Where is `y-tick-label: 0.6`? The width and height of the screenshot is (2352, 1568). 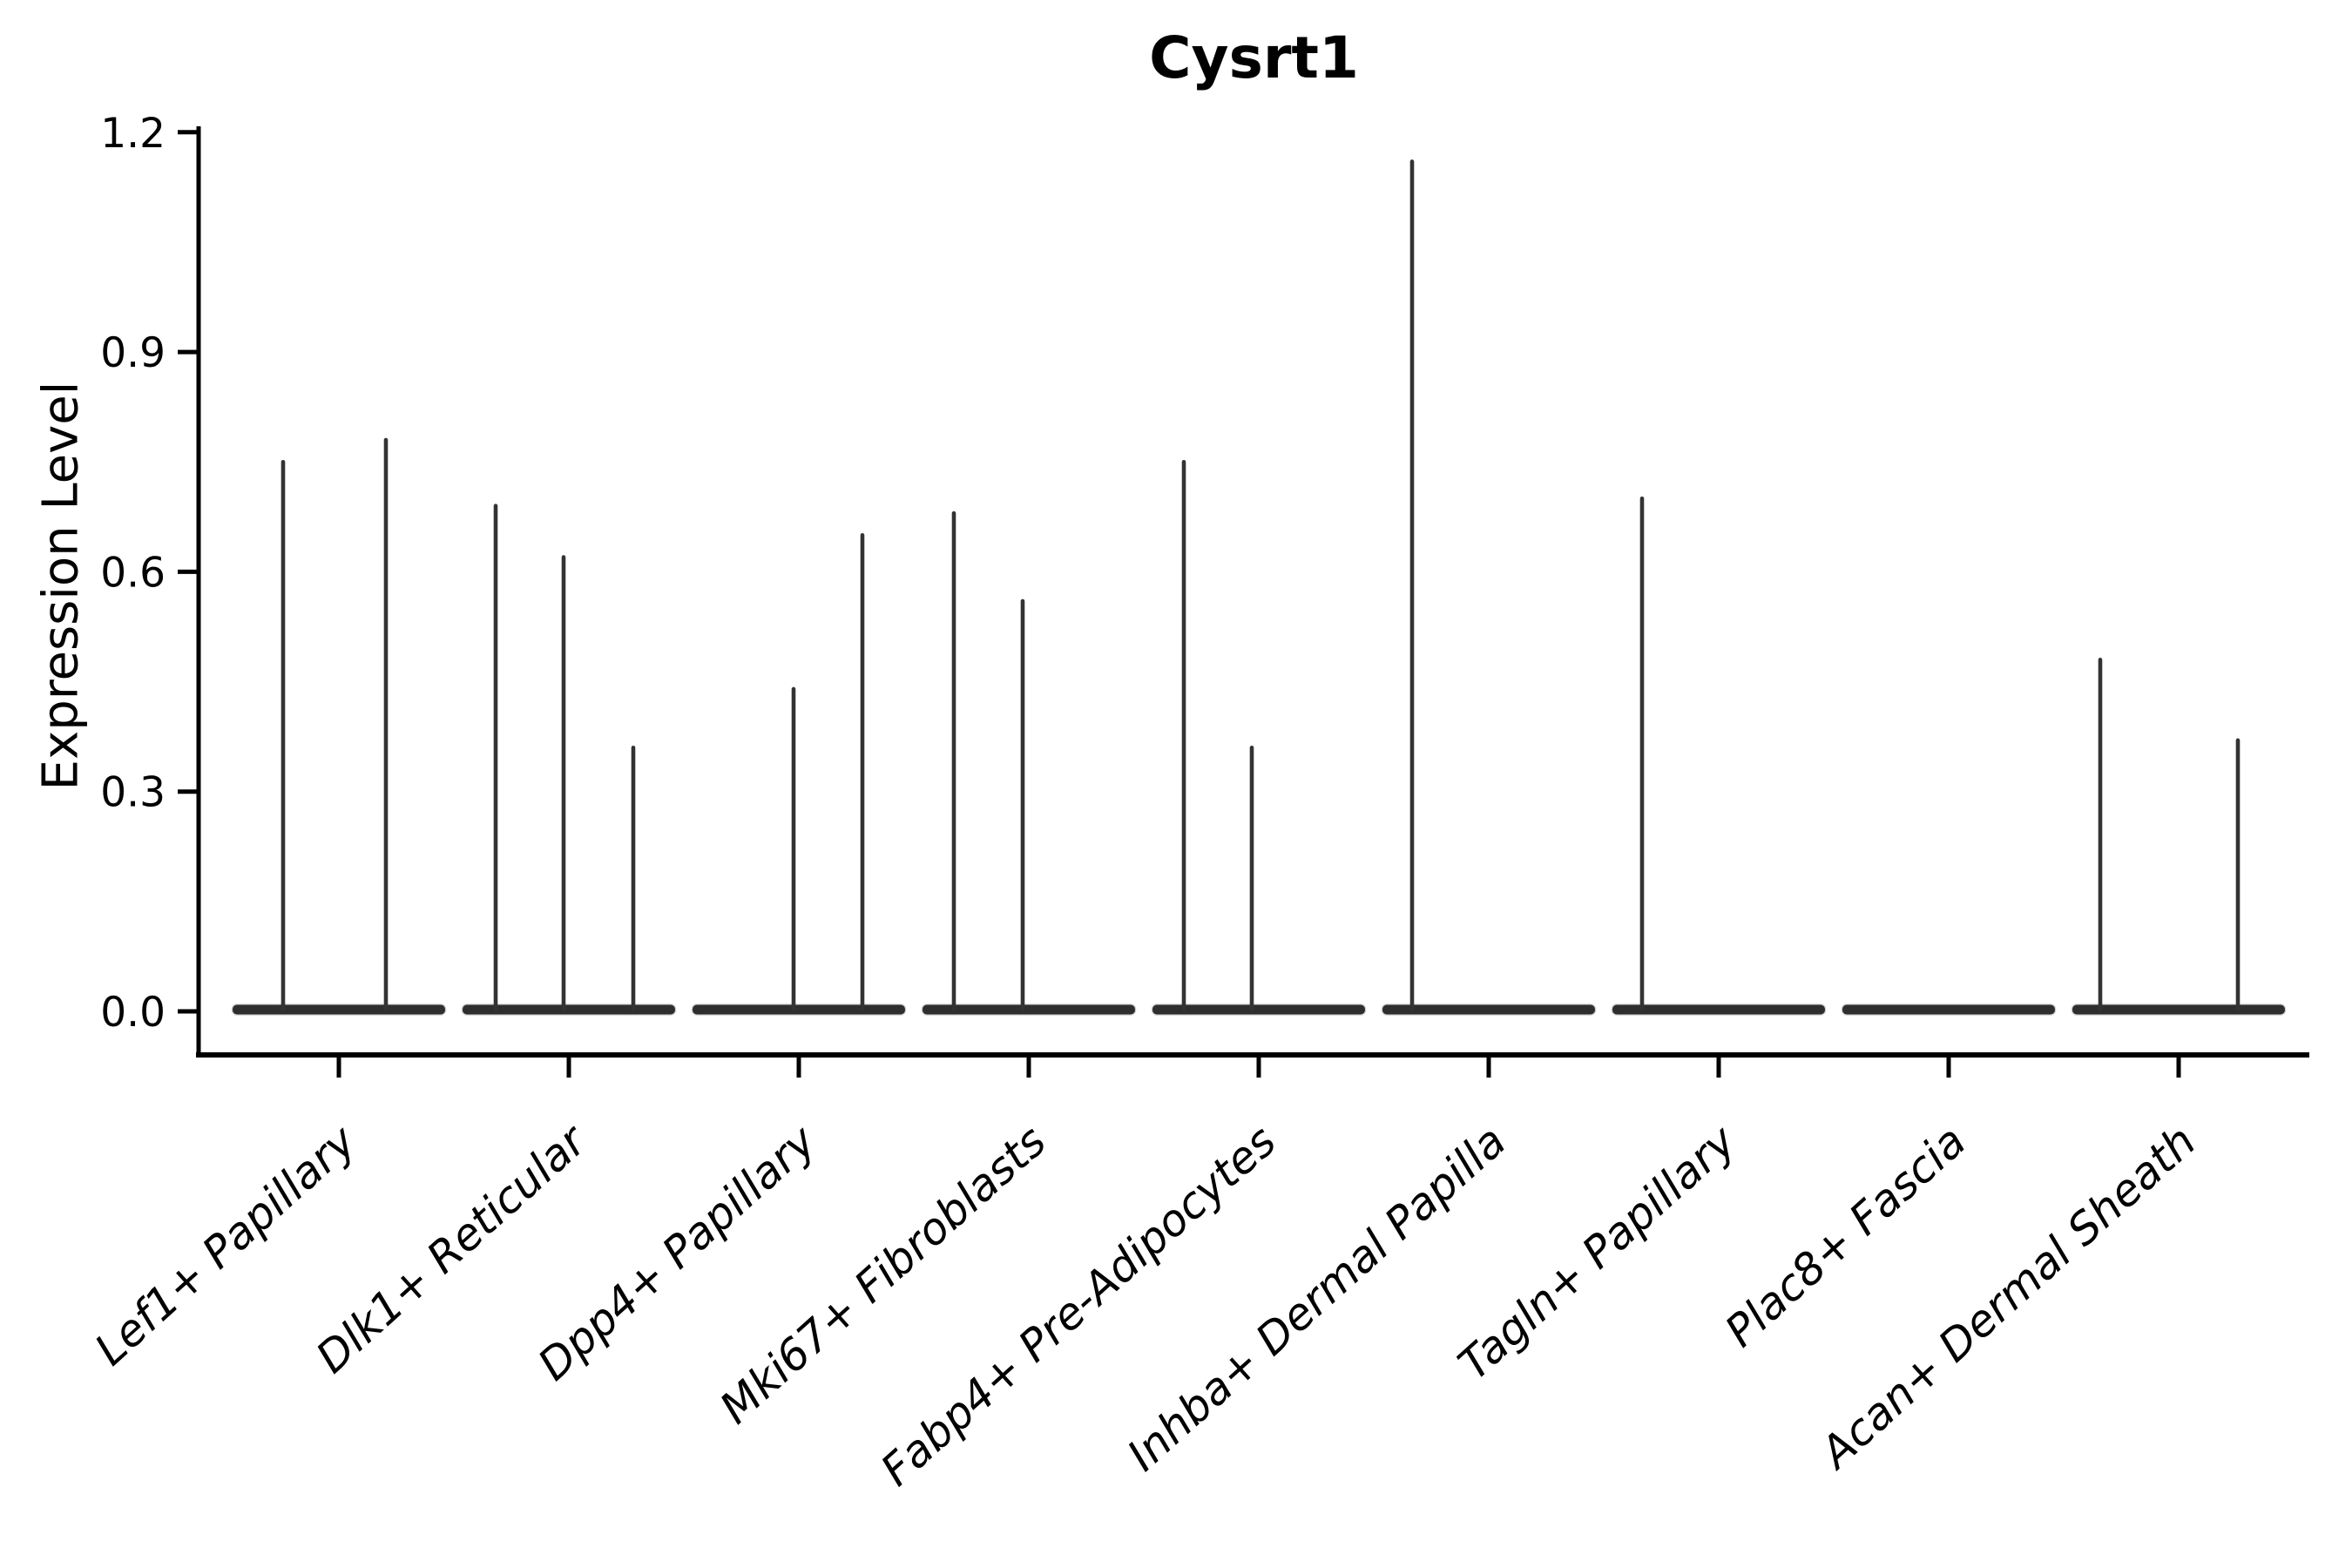 y-tick-label: 0.6 is located at coordinates (133, 573).